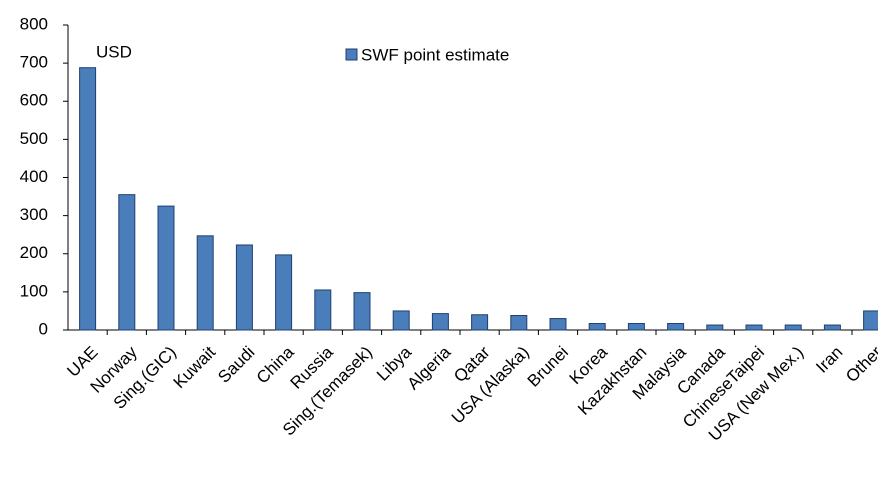 The width and height of the screenshot is (878, 491). I want to click on y-tick-label: 400, so click(34, 176).